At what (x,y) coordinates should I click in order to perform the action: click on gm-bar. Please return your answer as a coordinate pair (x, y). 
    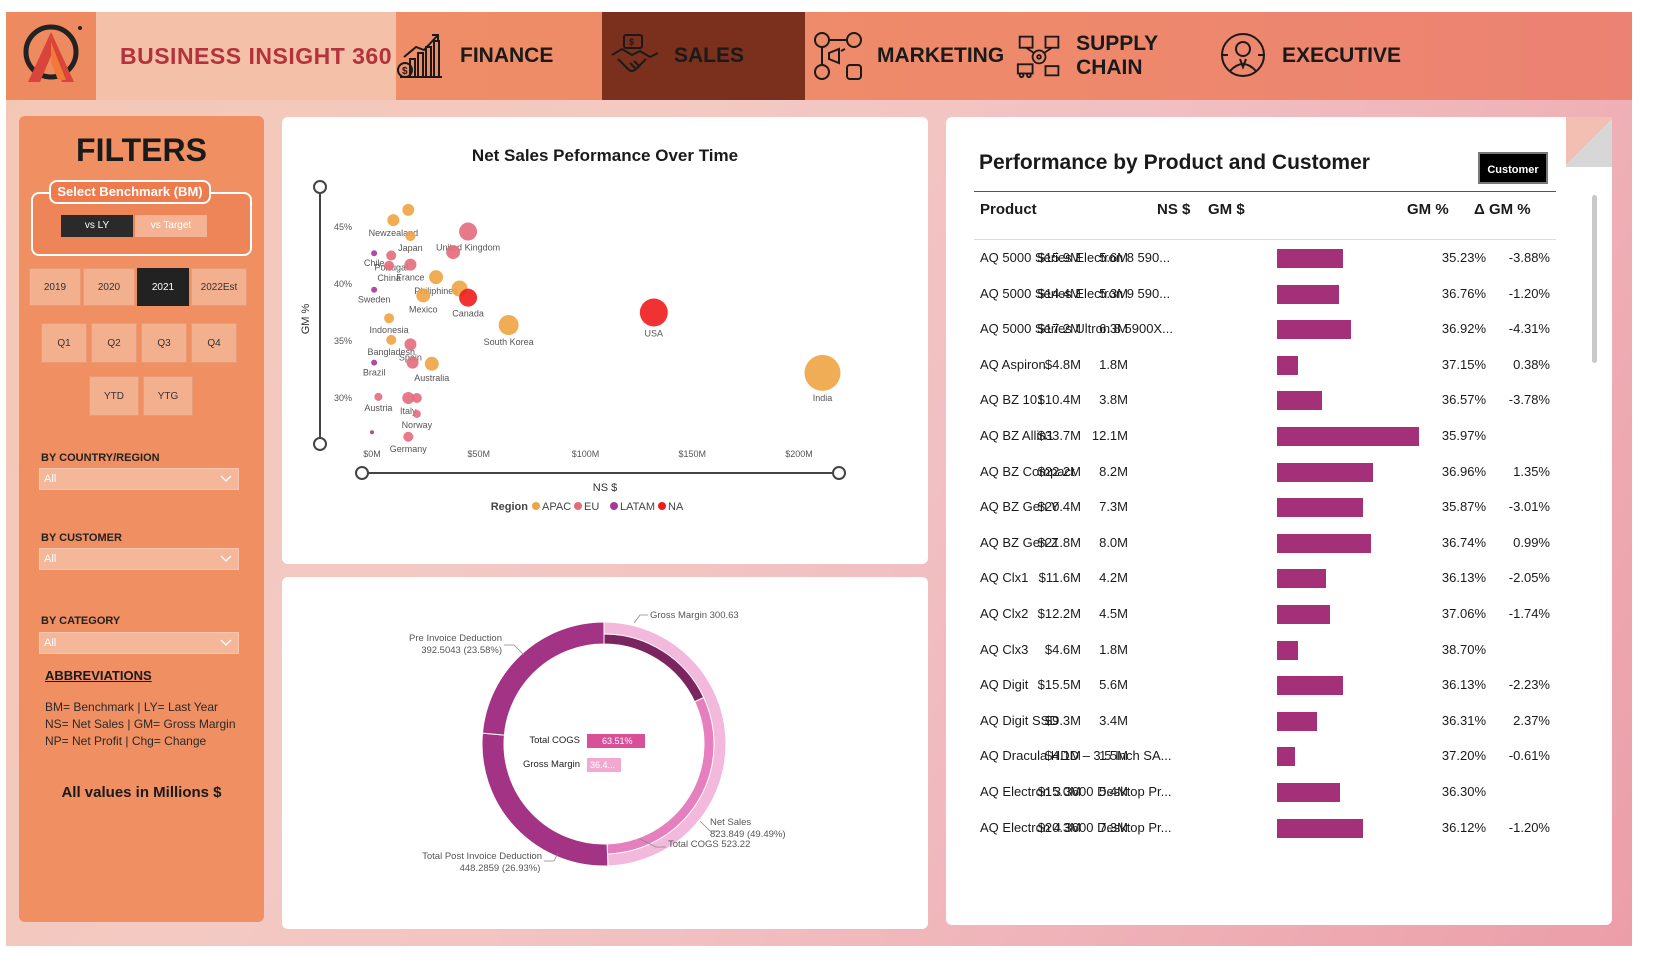
    Looking at the image, I should click on (1320, 508).